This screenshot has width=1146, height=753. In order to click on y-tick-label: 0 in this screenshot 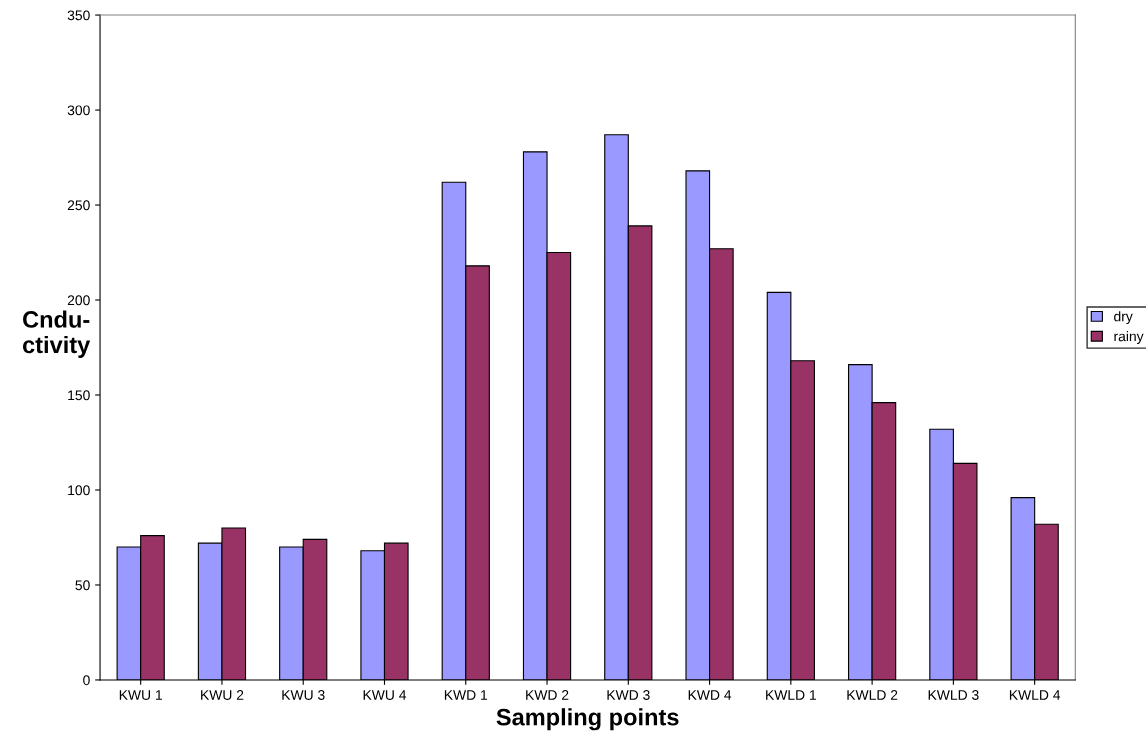, I will do `click(86, 680)`.